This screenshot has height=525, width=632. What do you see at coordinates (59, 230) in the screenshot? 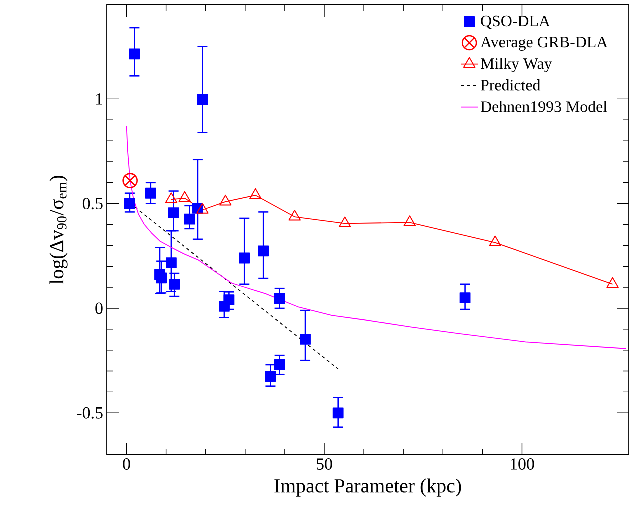
I see `y-axis-title: log(Δv$_{90}$/σ$_{em}$)` at bounding box center [59, 230].